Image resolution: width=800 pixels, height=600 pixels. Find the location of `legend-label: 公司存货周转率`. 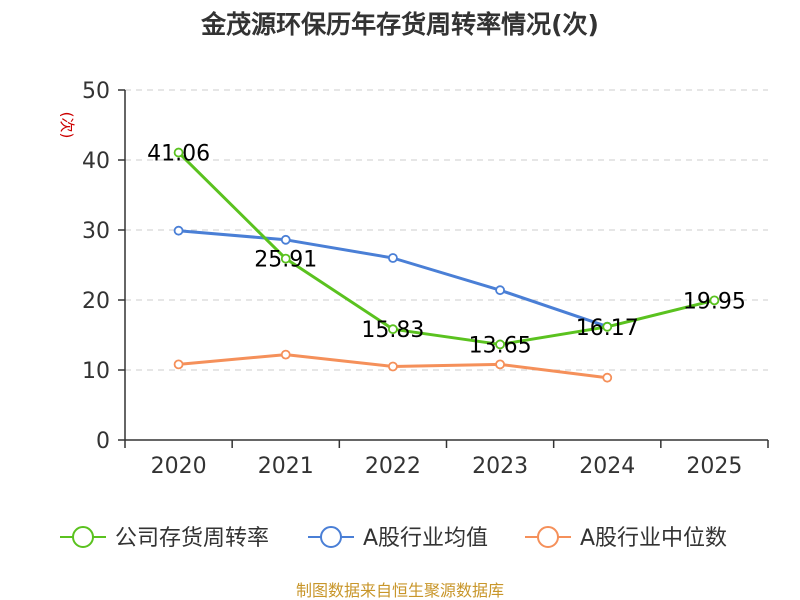

legend-label: 公司存货周转率 is located at coordinates (192, 538).